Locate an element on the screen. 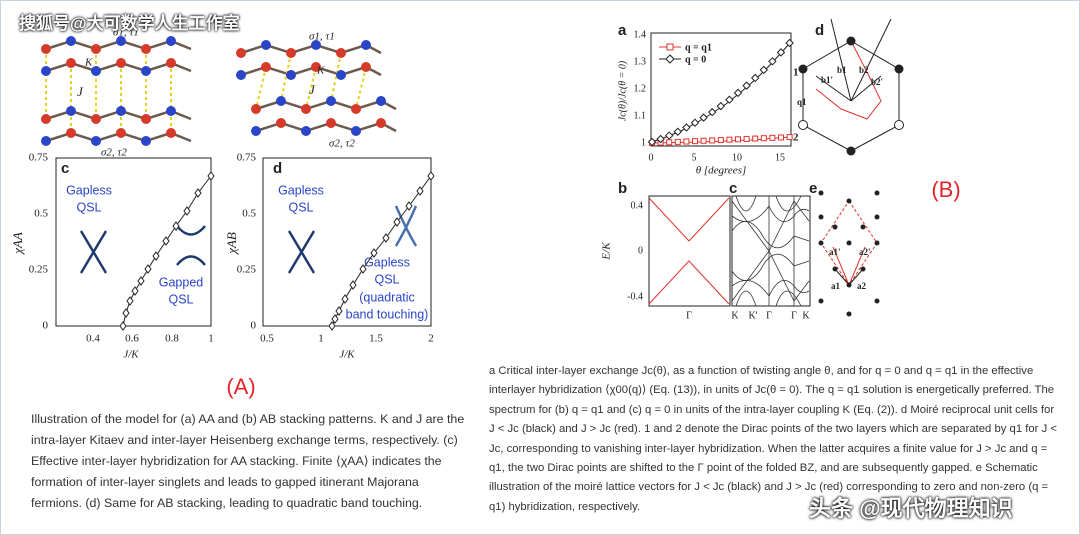  x-tick-label: 0.4 is located at coordinates (93, 339).